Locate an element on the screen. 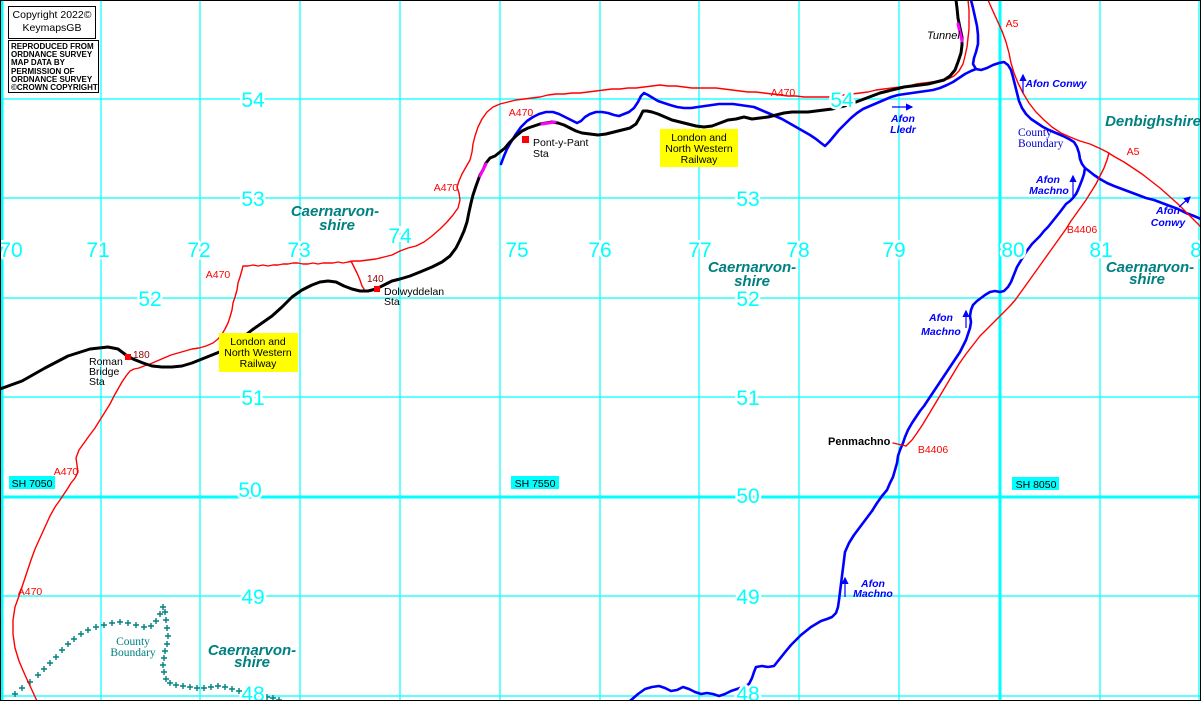 This screenshot has height=701, width=1201. map-label-sh-7050: SH 7050 is located at coordinates (32, 484).